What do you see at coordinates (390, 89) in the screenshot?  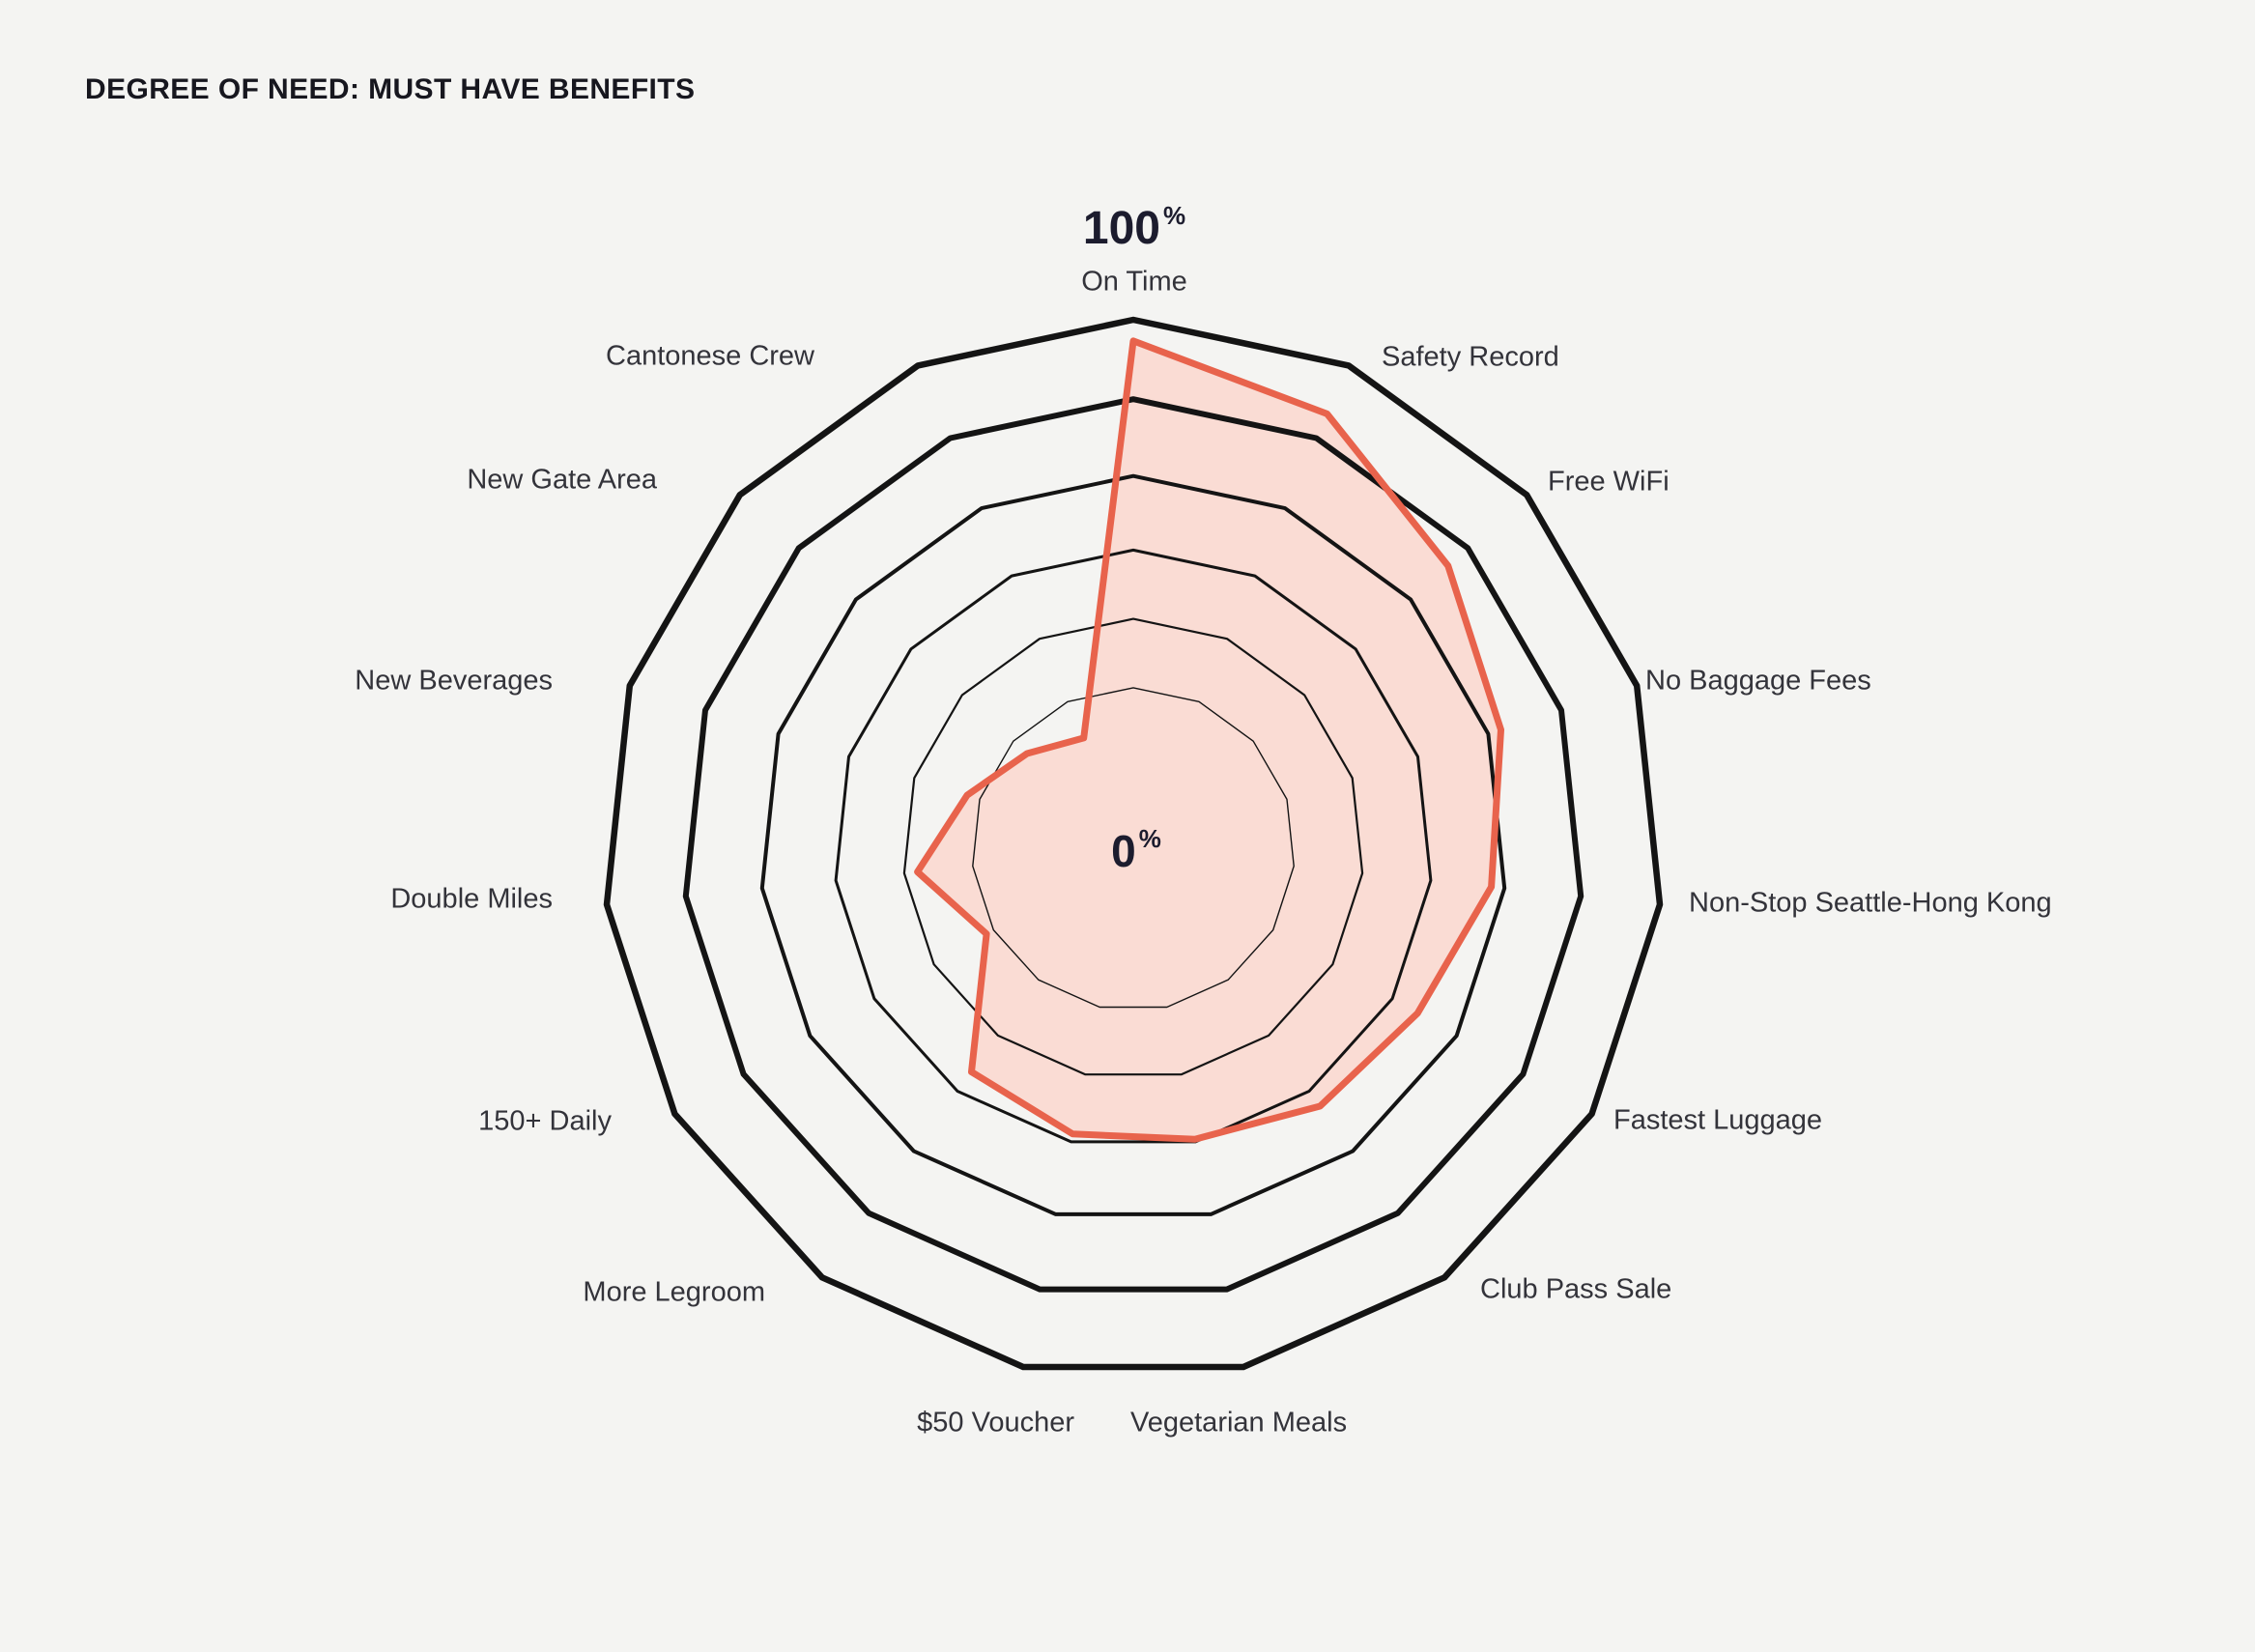 I see `page-title: DEGREE OF NEED: MUST HAVE BENEFITS` at bounding box center [390, 89].